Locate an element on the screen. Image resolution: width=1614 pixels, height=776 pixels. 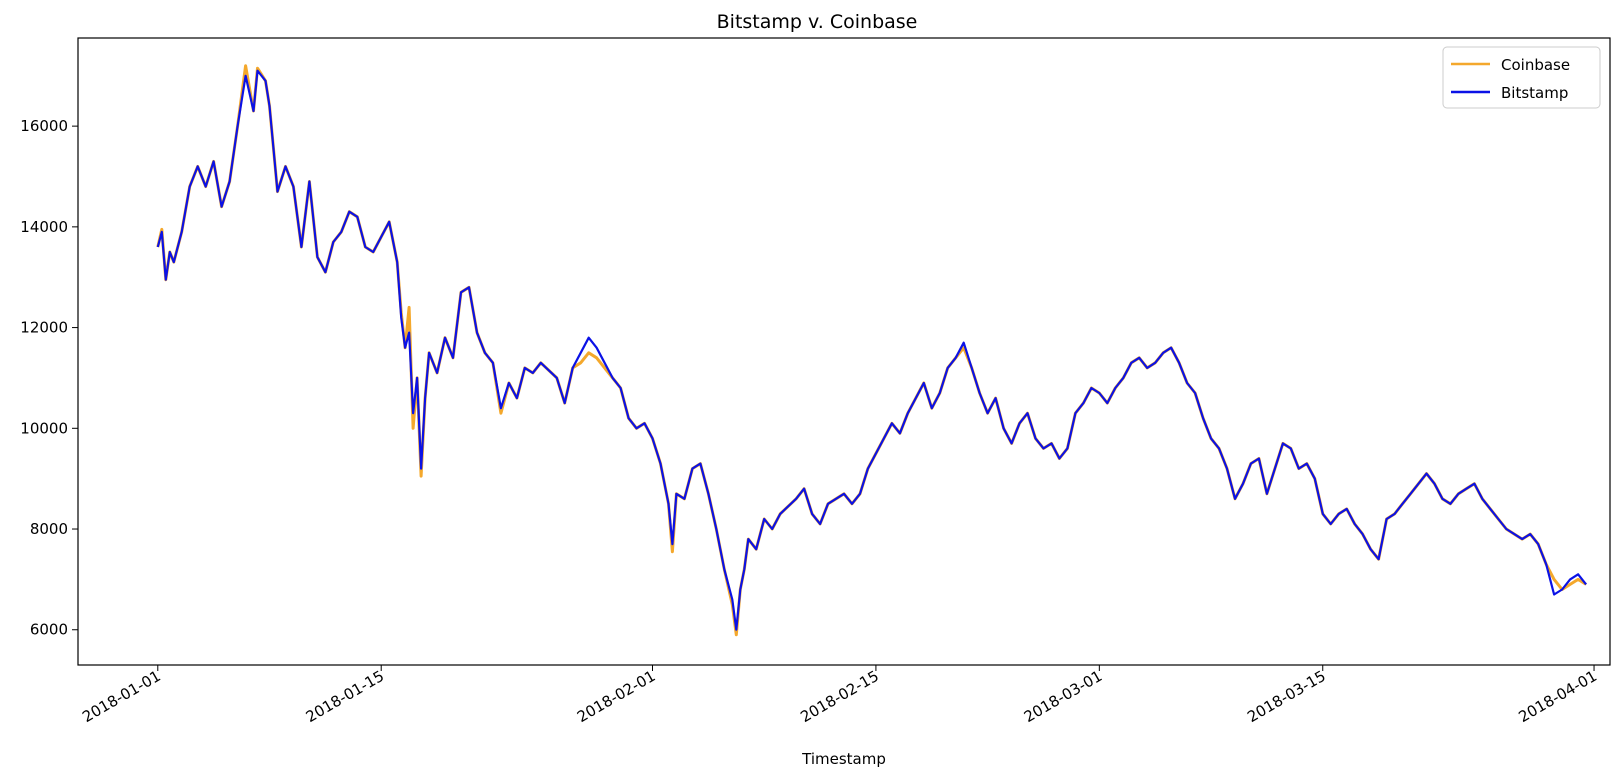
chart-title: Bitstamp v. Coinbase is located at coordinates (817, 22).